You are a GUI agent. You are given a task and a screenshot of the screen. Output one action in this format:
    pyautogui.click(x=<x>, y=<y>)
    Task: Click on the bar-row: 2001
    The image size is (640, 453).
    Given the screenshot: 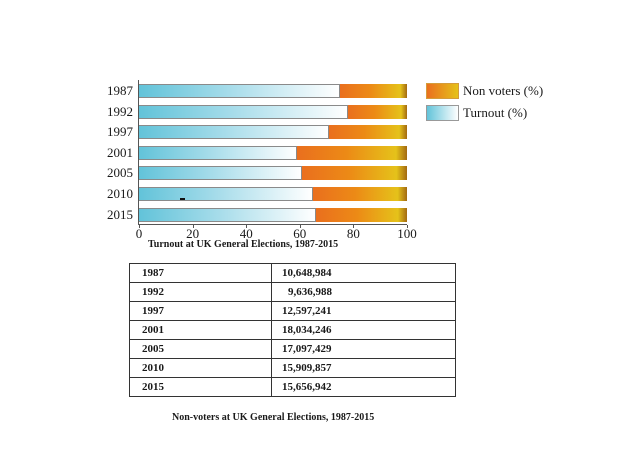 What is the action you would take?
    pyautogui.click(x=257, y=152)
    